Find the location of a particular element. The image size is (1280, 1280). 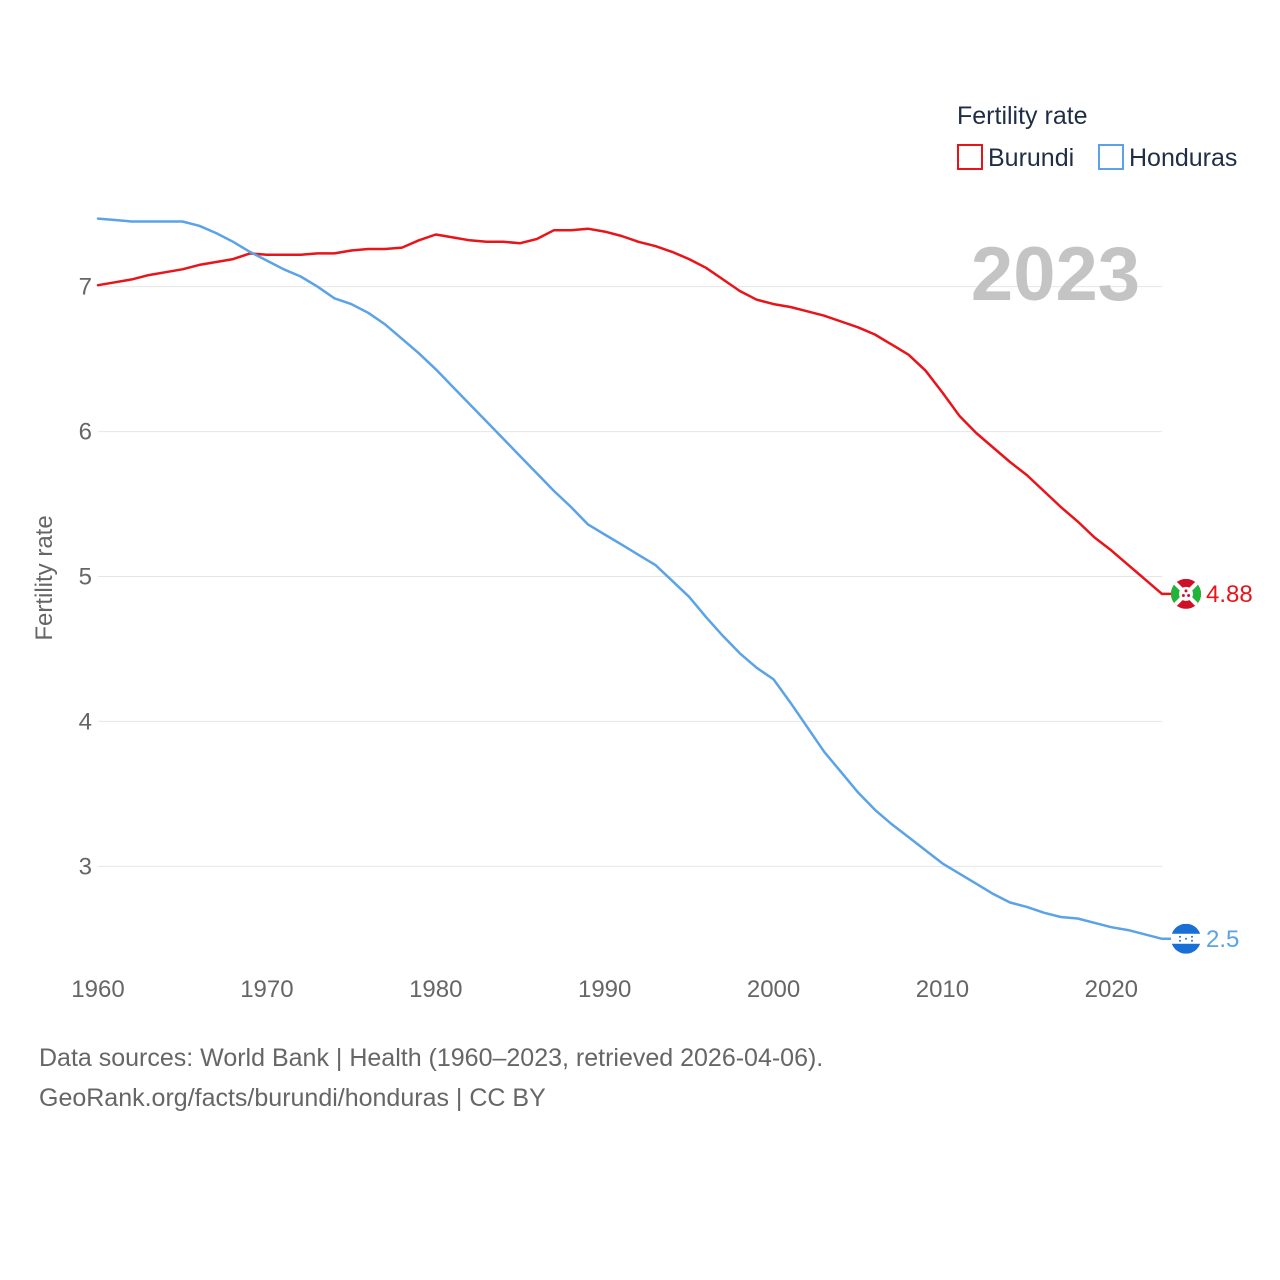

end-markers: 4.88 2.5 is located at coordinates (1207, 766).